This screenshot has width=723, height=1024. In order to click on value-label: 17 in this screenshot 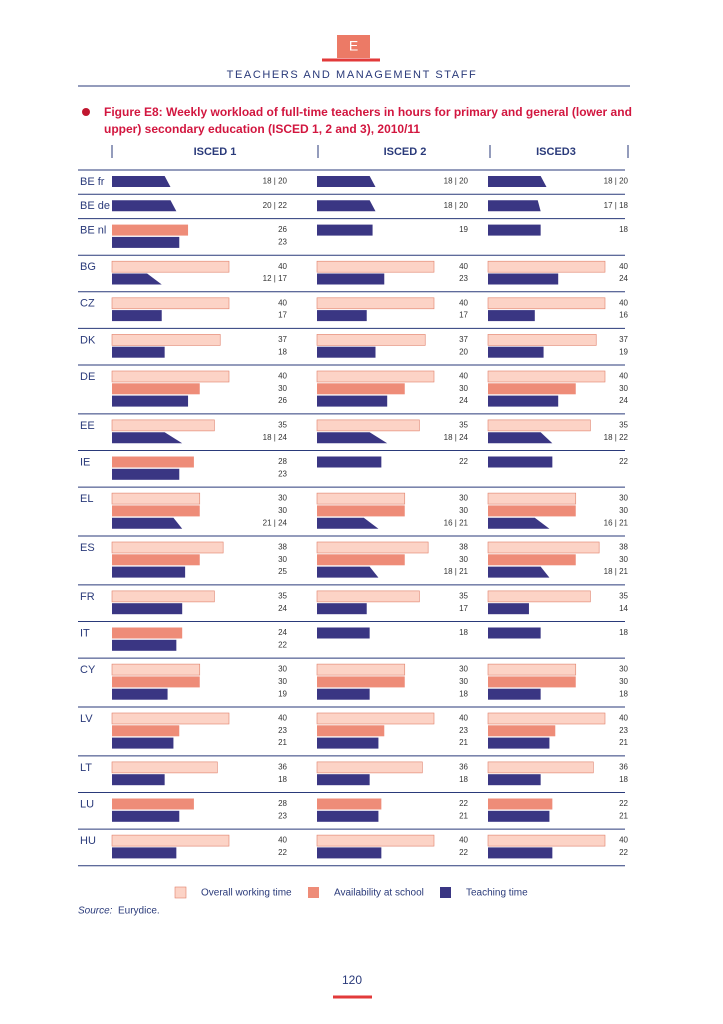, I will do `click(282, 315)`.